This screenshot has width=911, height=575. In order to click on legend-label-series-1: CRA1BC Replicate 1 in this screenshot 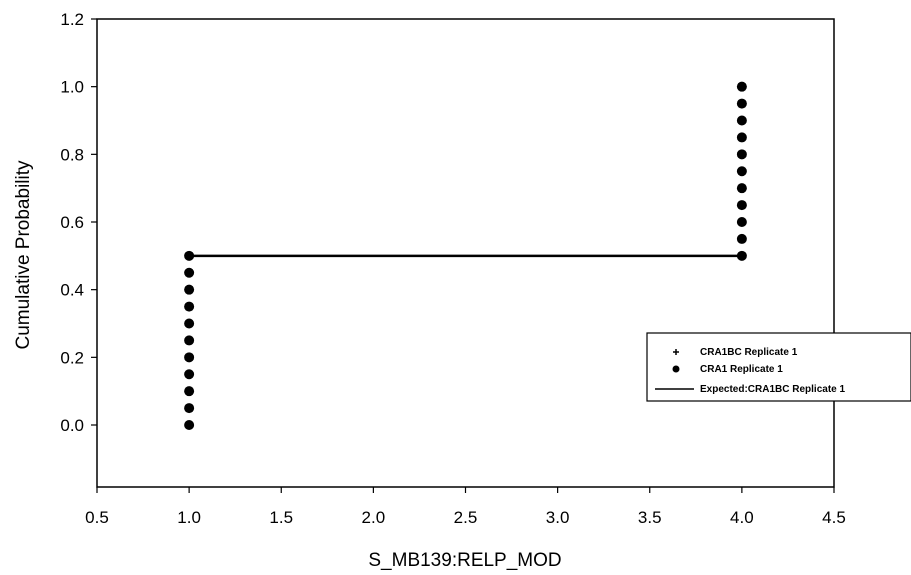, I will do `click(749, 352)`.